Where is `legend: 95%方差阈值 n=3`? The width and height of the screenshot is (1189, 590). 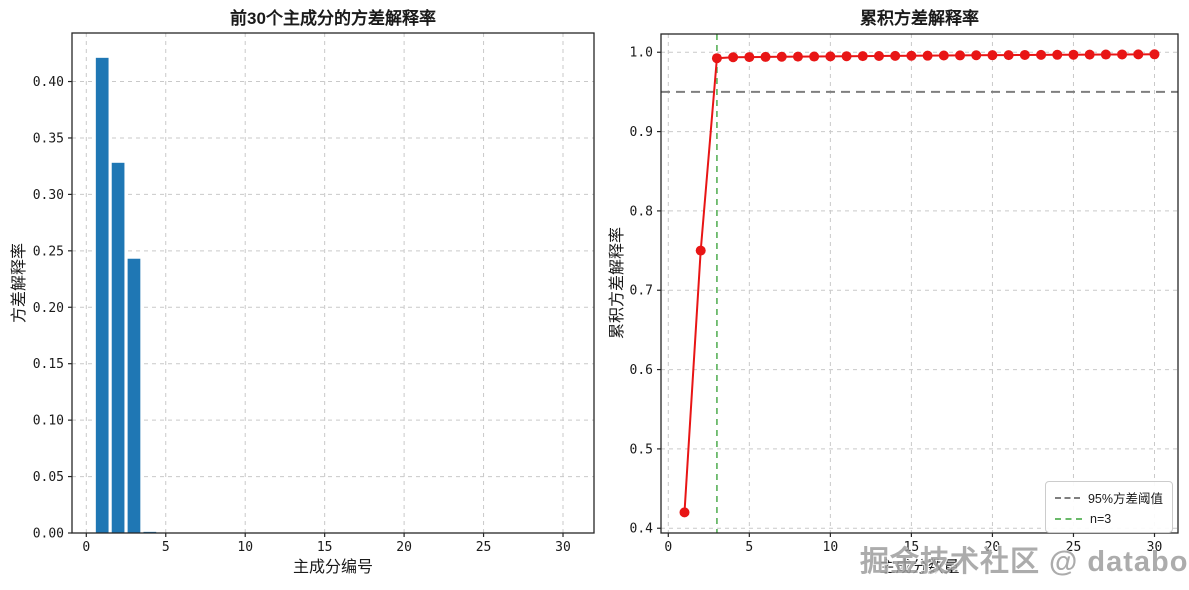 legend: 95%方差阈值 n=3 is located at coordinates (1109, 507).